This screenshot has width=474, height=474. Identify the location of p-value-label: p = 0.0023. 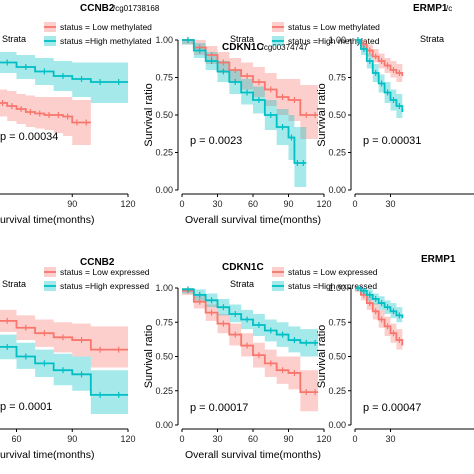
(216, 141).